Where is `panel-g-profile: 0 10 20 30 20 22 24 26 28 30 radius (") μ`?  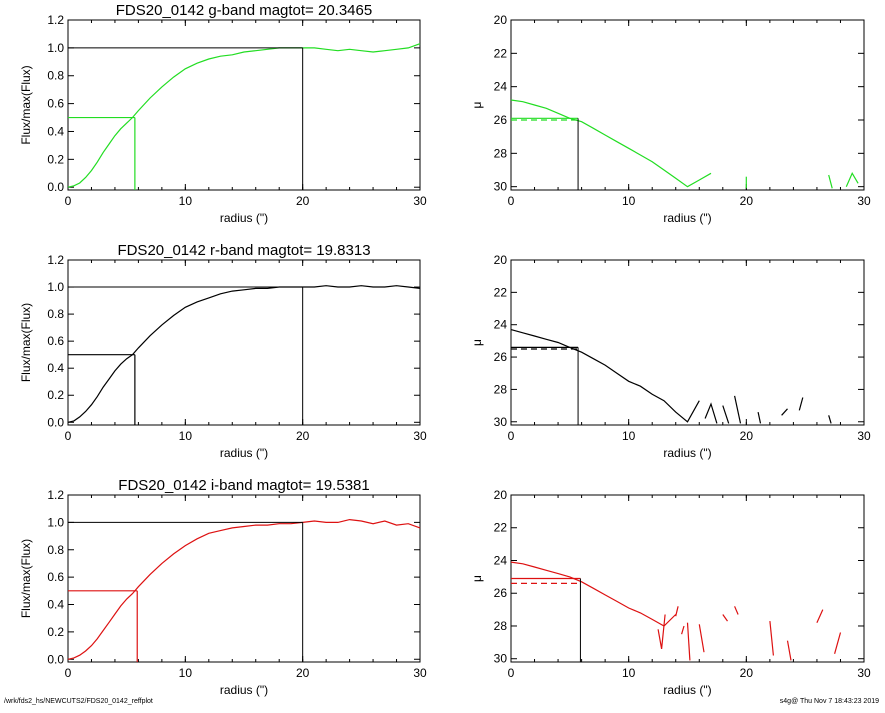 panel-g-profile: 0 10 20 30 20 22 24 26 28 30 radius (") μ is located at coordinates (670, 119).